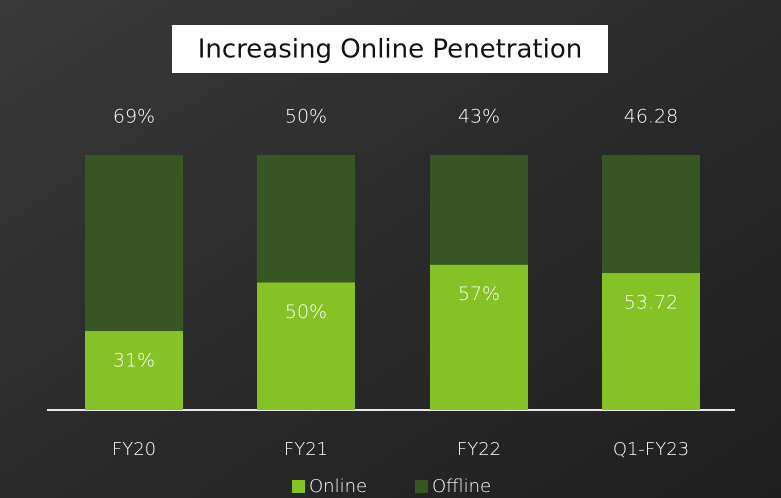 The image size is (781, 498). What do you see at coordinates (461, 486) in the screenshot?
I see `legend-label: Offline` at bounding box center [461, 486].